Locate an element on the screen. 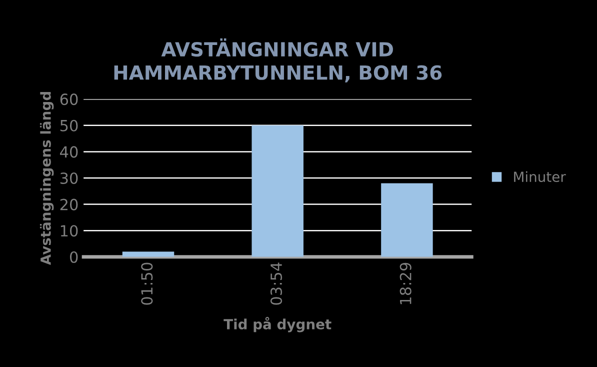 The height and width of the screenshot is (367, 597). y-tick-label: 20 is located at coordinates (69, 204).